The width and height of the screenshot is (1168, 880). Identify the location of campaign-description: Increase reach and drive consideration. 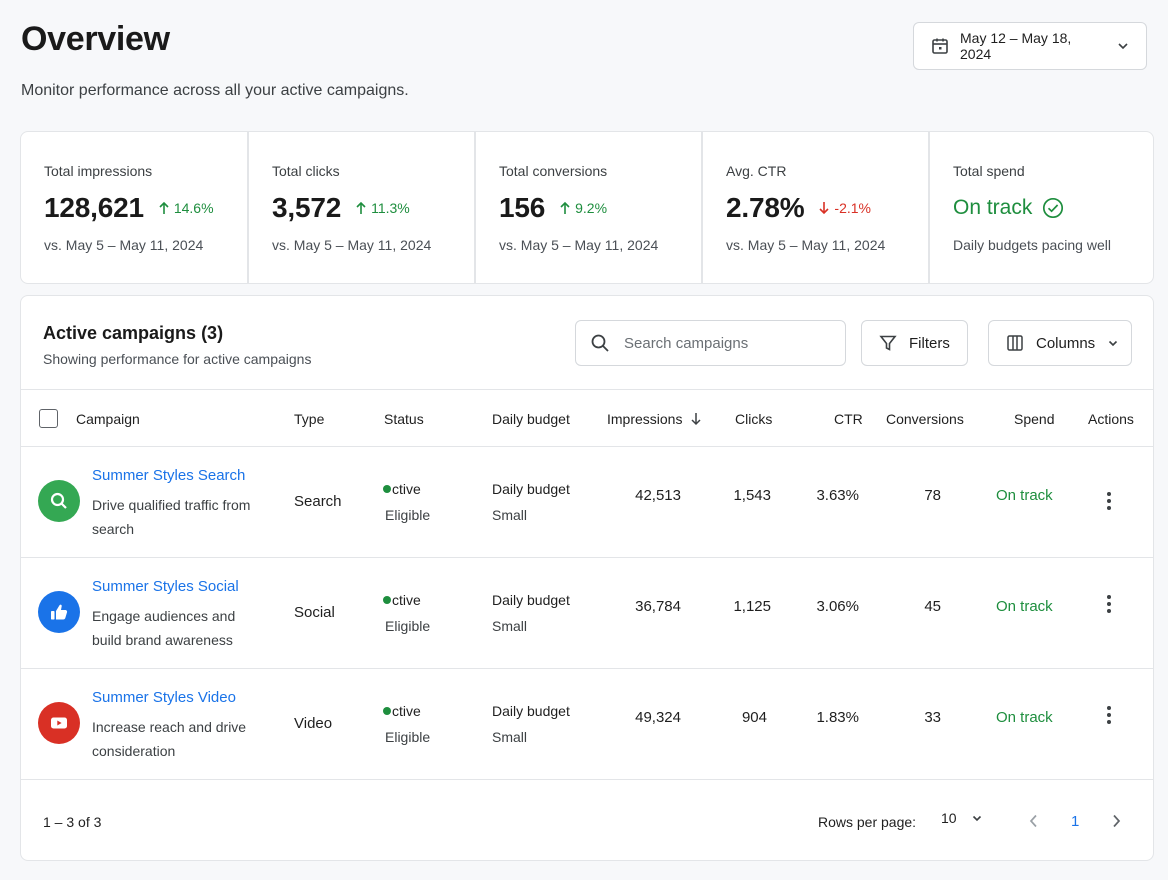
(169, 739).